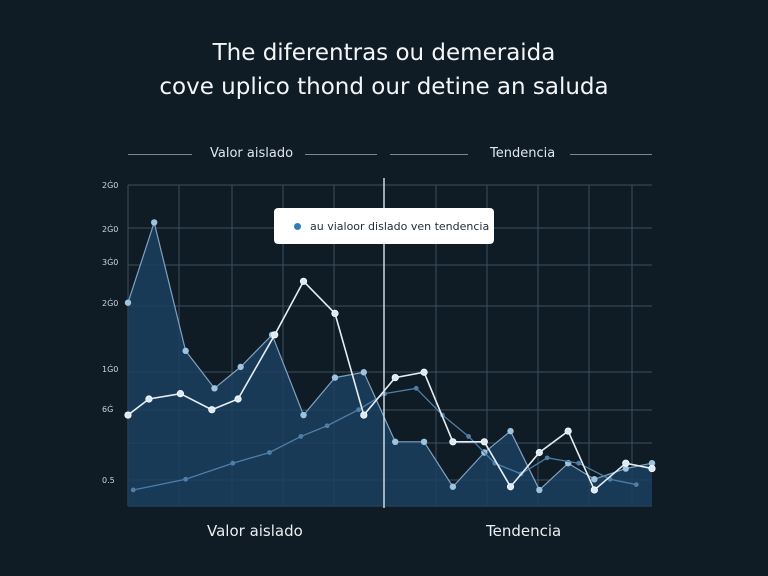  Describe the element at coordinates (400, 226) in the screenshot. I see `tooltip-text: au vialoor dislado ven tendencia` at that location.